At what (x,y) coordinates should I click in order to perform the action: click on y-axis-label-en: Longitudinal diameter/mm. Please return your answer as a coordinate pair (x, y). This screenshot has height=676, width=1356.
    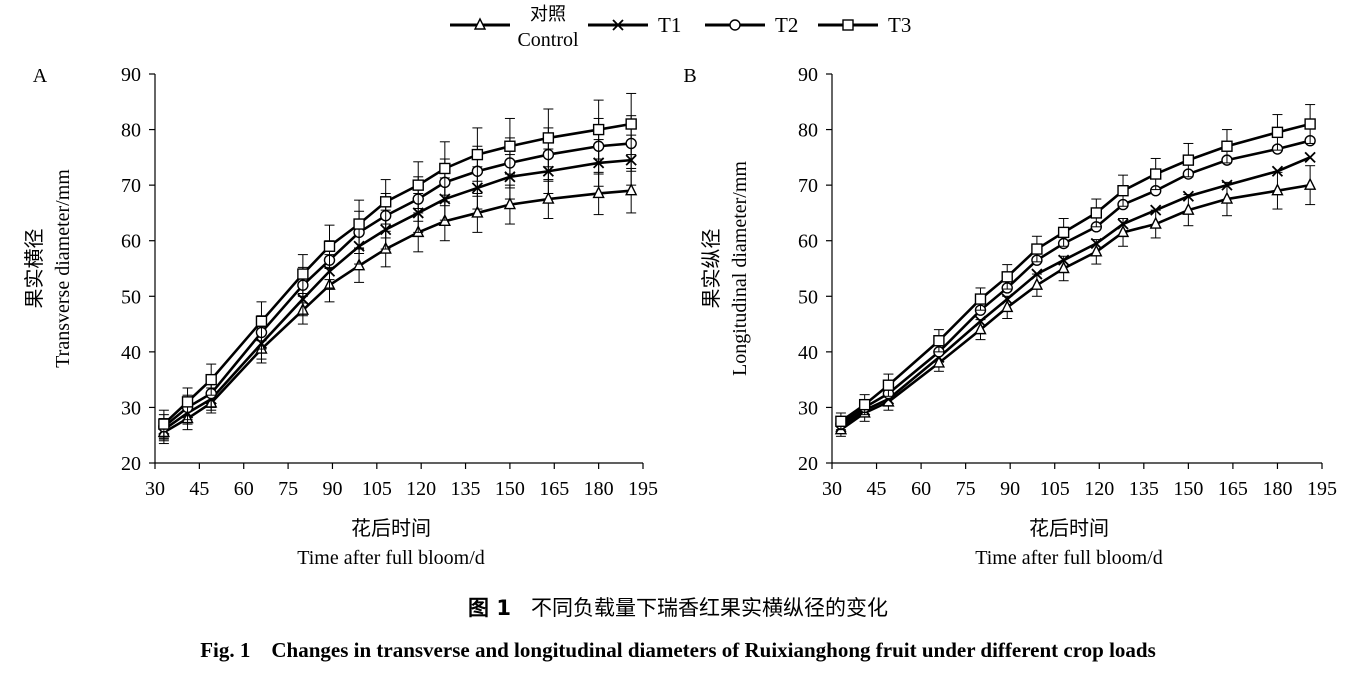
    Looking at the image, I should click on (740, 268).